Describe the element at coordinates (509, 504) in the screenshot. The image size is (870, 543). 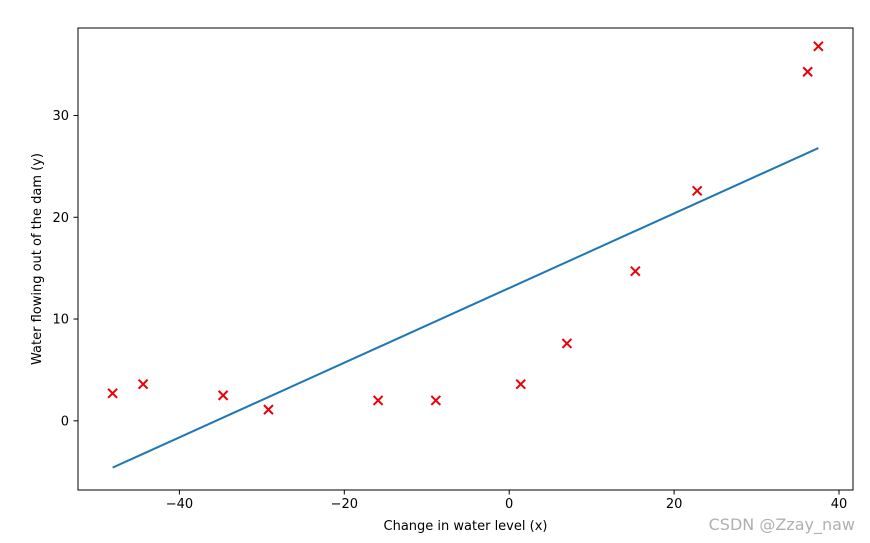
I see `x-tick-label: 0` at that location.